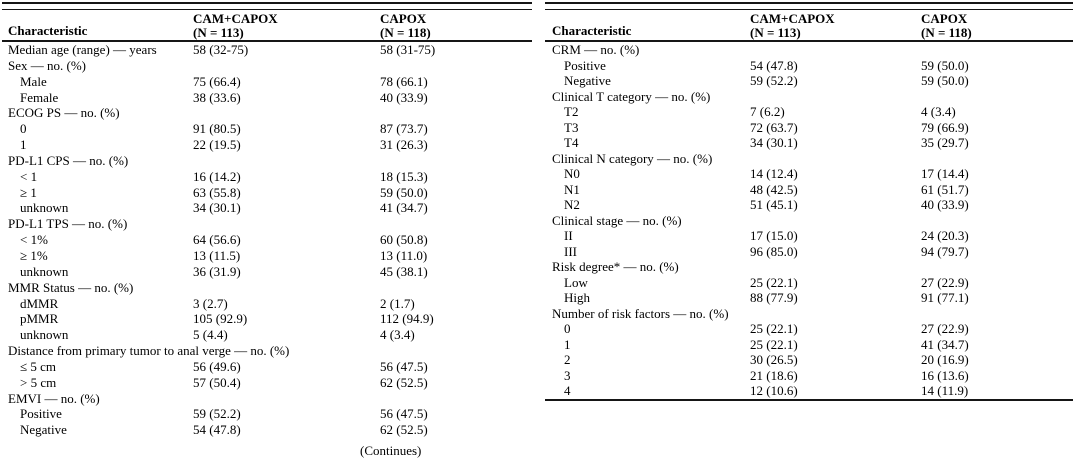 Image resolution: width=1080 pixels, height=464 pixels. Describe the element at coordinates (39, 319) in the screenshot. I see `row-label: pMMR` at that location.